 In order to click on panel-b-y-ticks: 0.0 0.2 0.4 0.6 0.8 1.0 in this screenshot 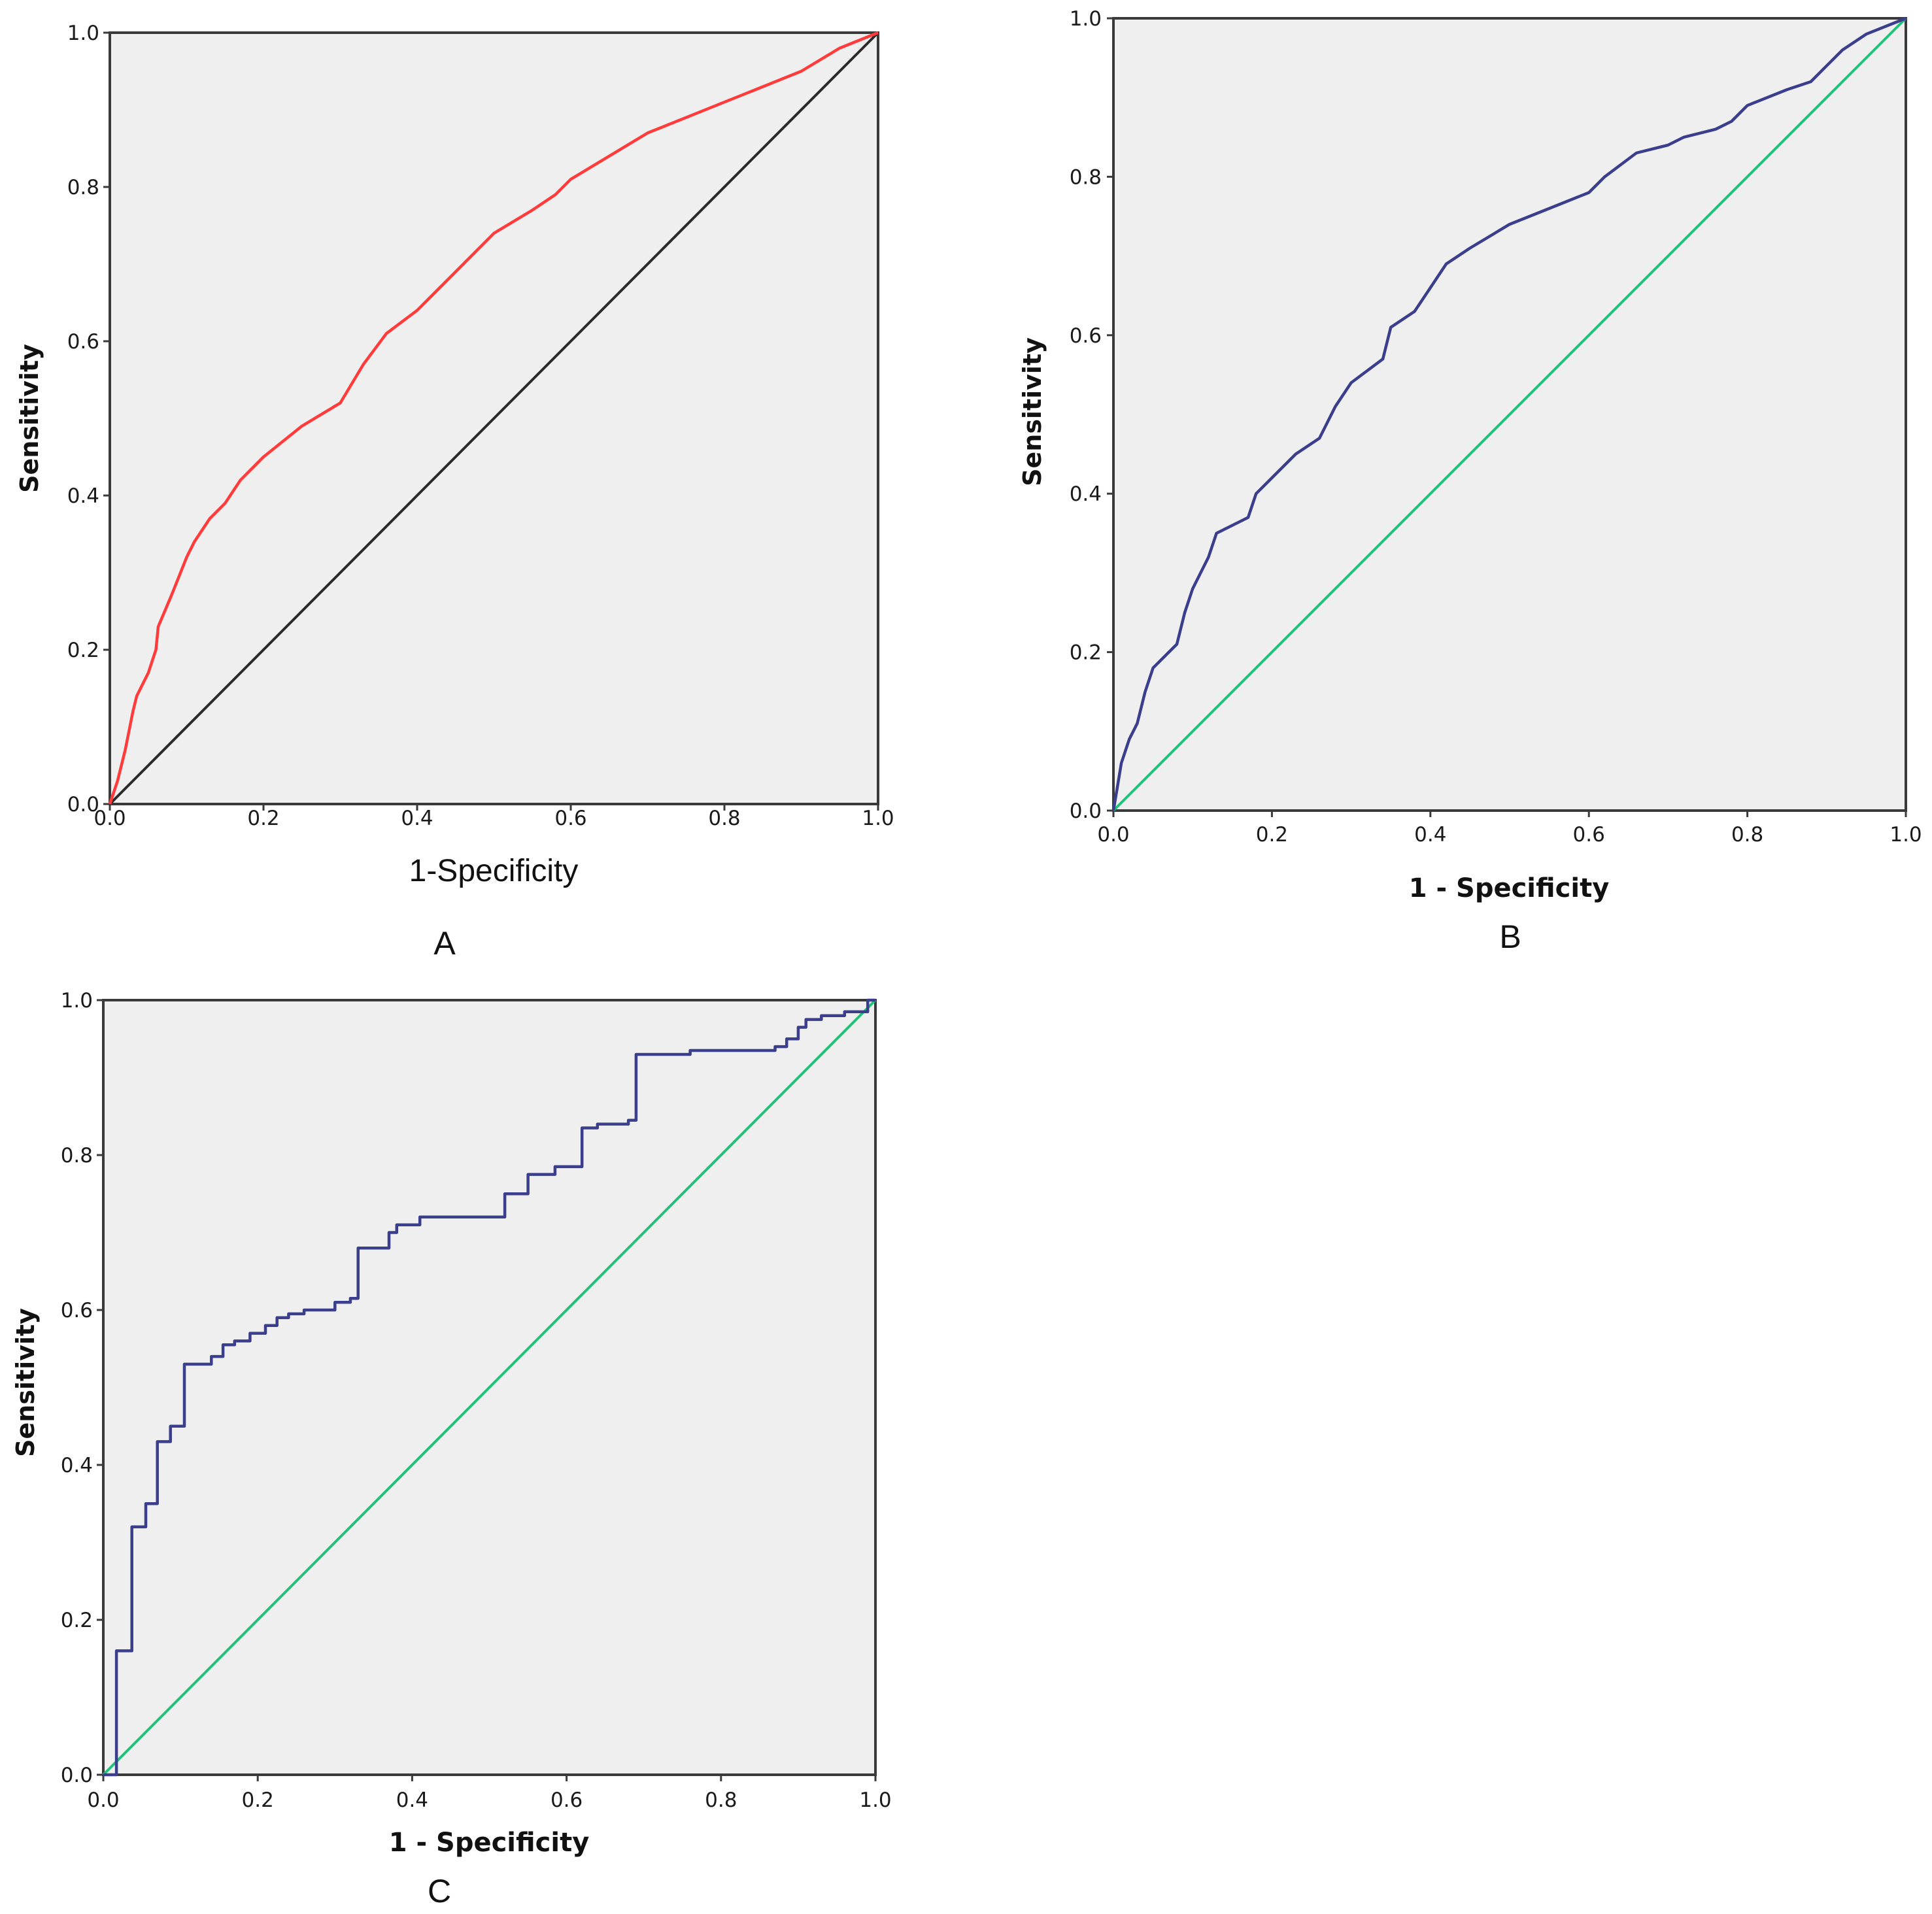, I will do `click(1091, 415)`.